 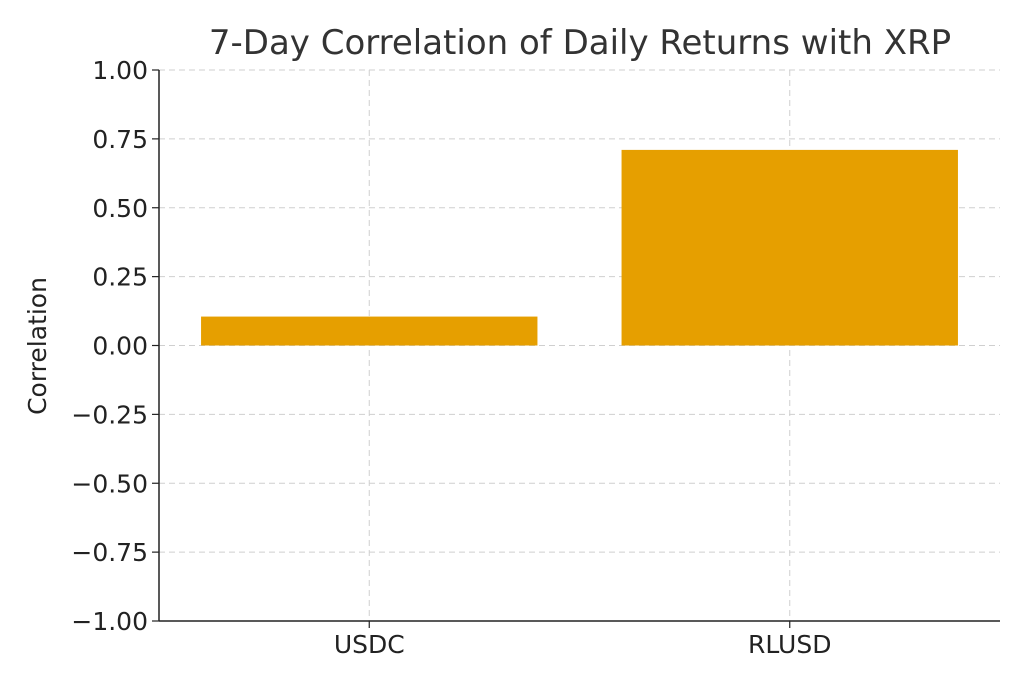 I want to click on y-tick-label: −0.25, so click(x=109, y=414).